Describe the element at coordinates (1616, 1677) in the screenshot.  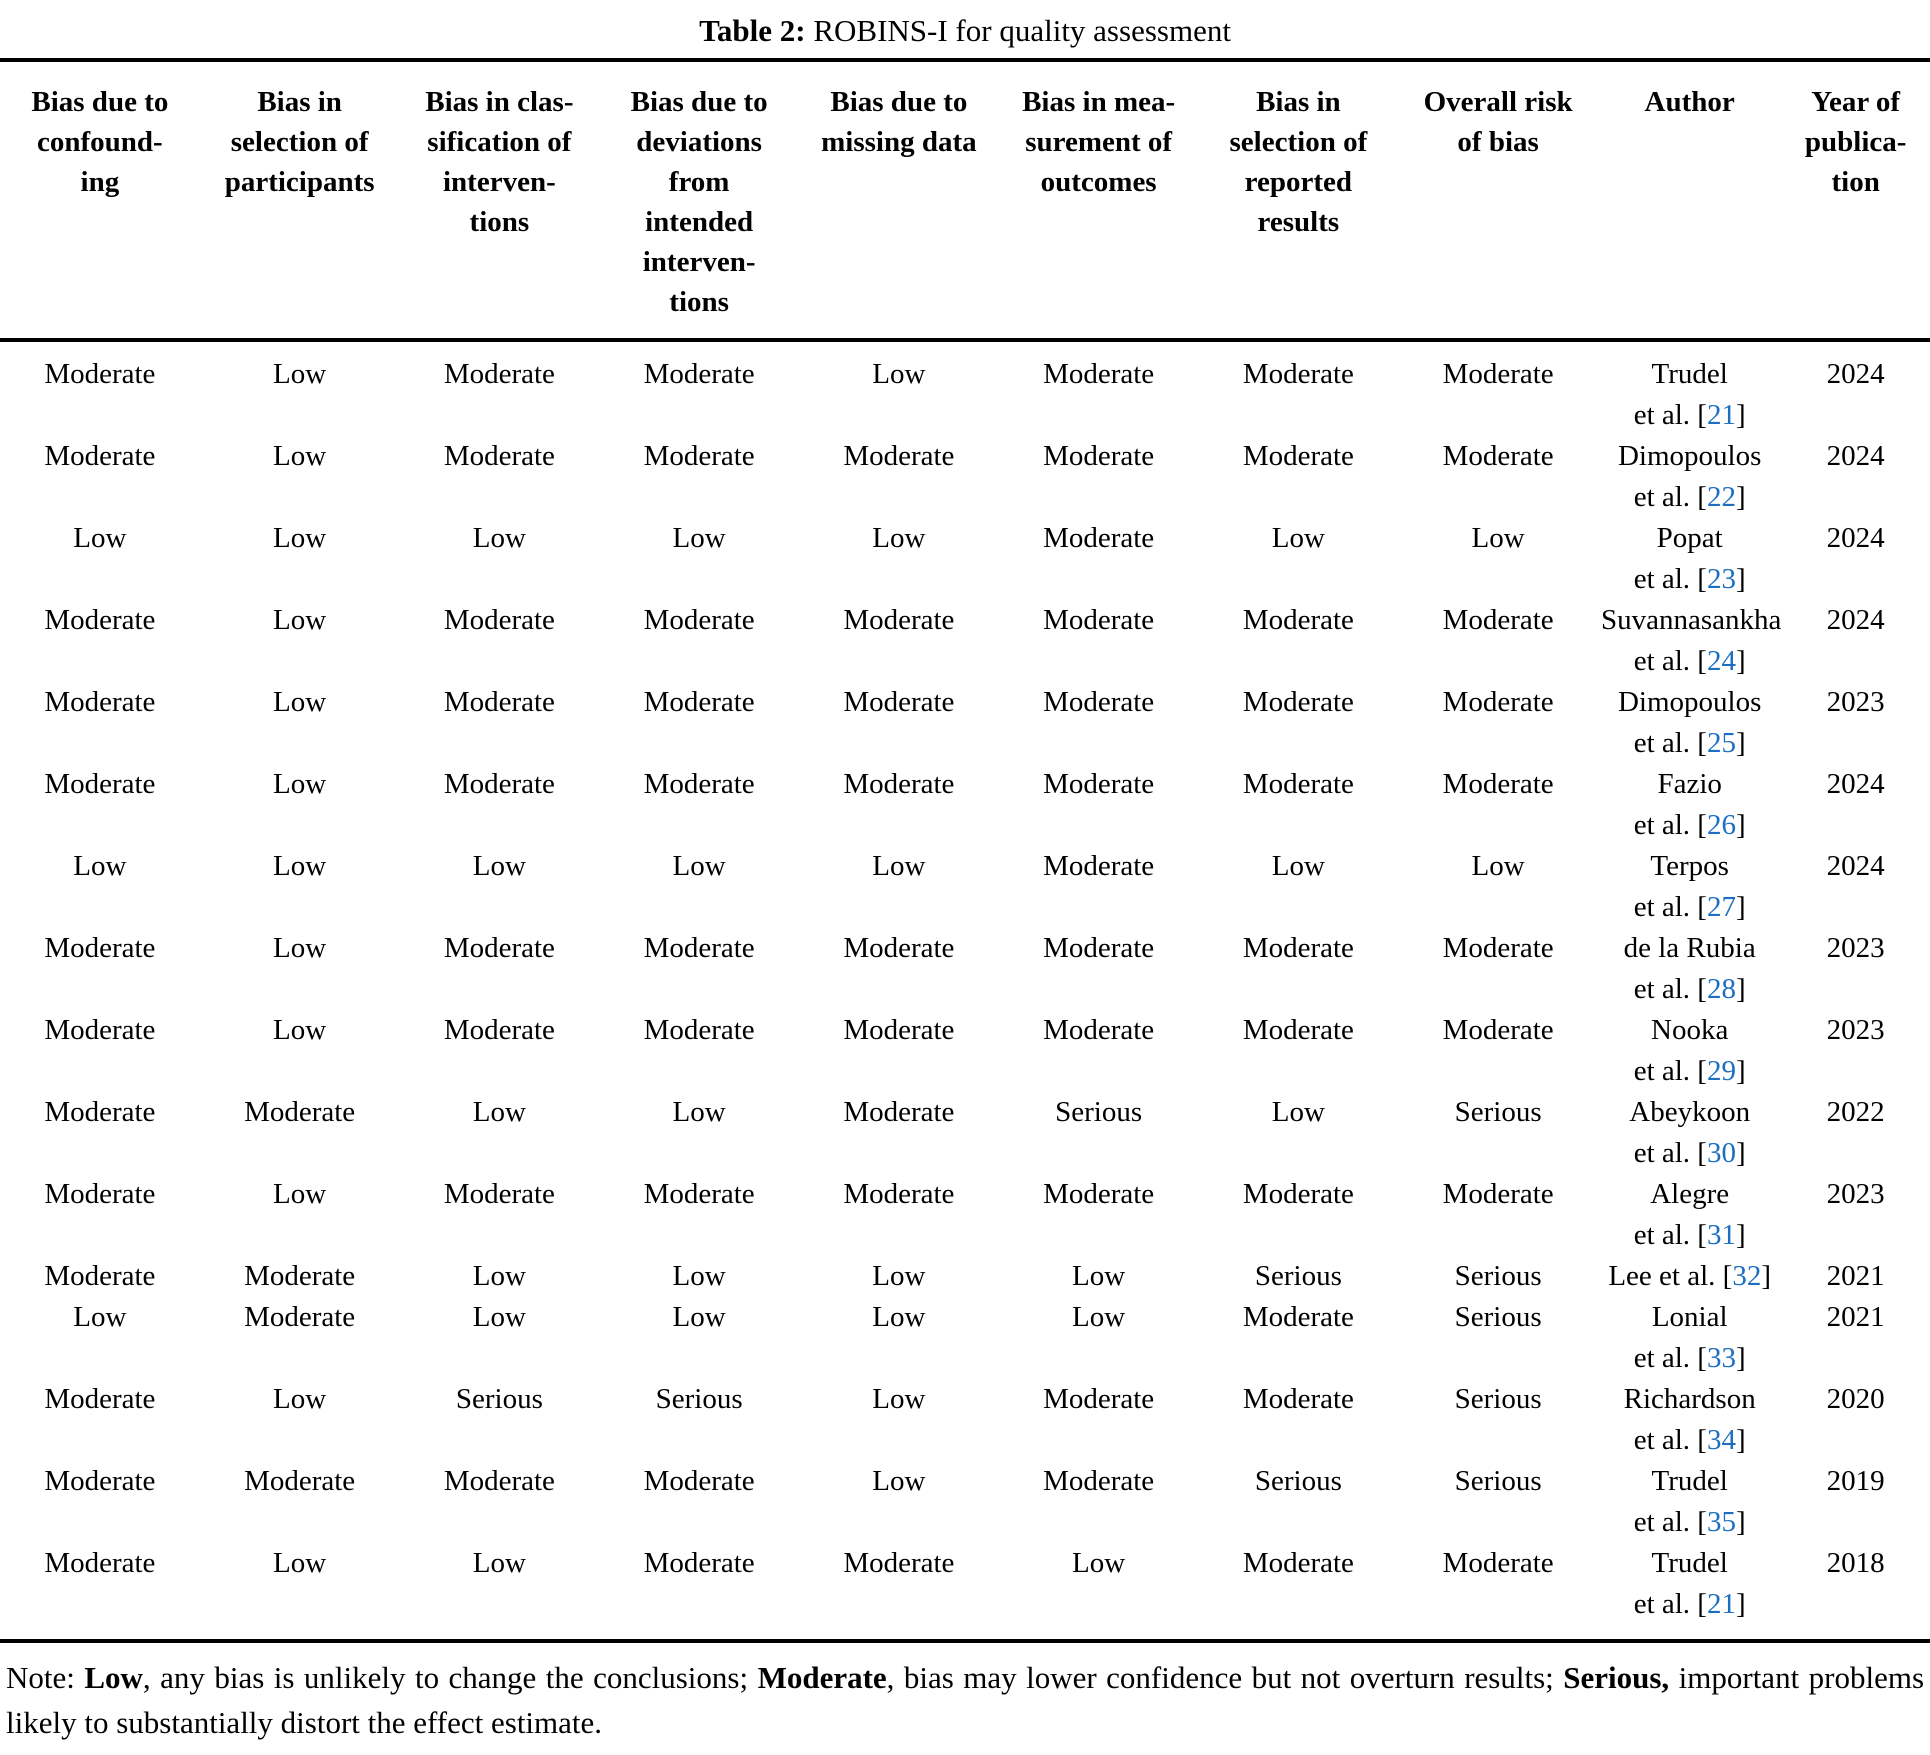
I see `footnote-term: Serious,` at that location.